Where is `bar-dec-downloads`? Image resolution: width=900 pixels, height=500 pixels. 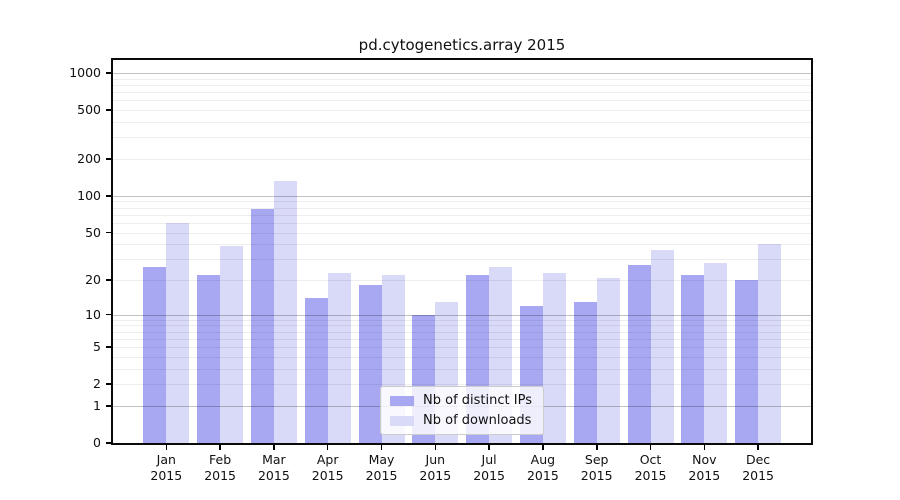
bar-dec-downloads is located at coordinates (770, 343).